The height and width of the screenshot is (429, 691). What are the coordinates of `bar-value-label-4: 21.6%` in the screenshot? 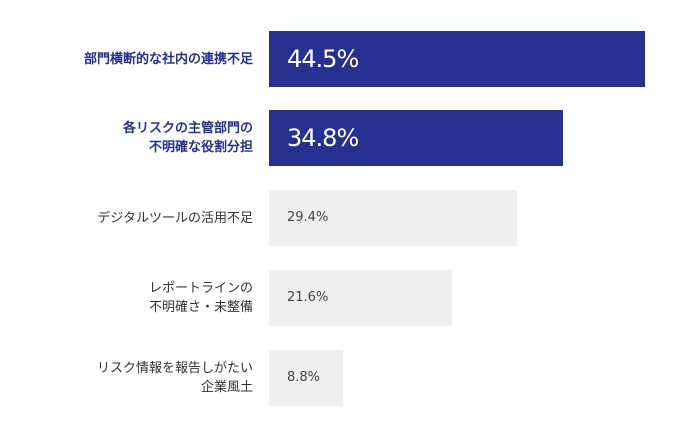 It's located at (308, 297).